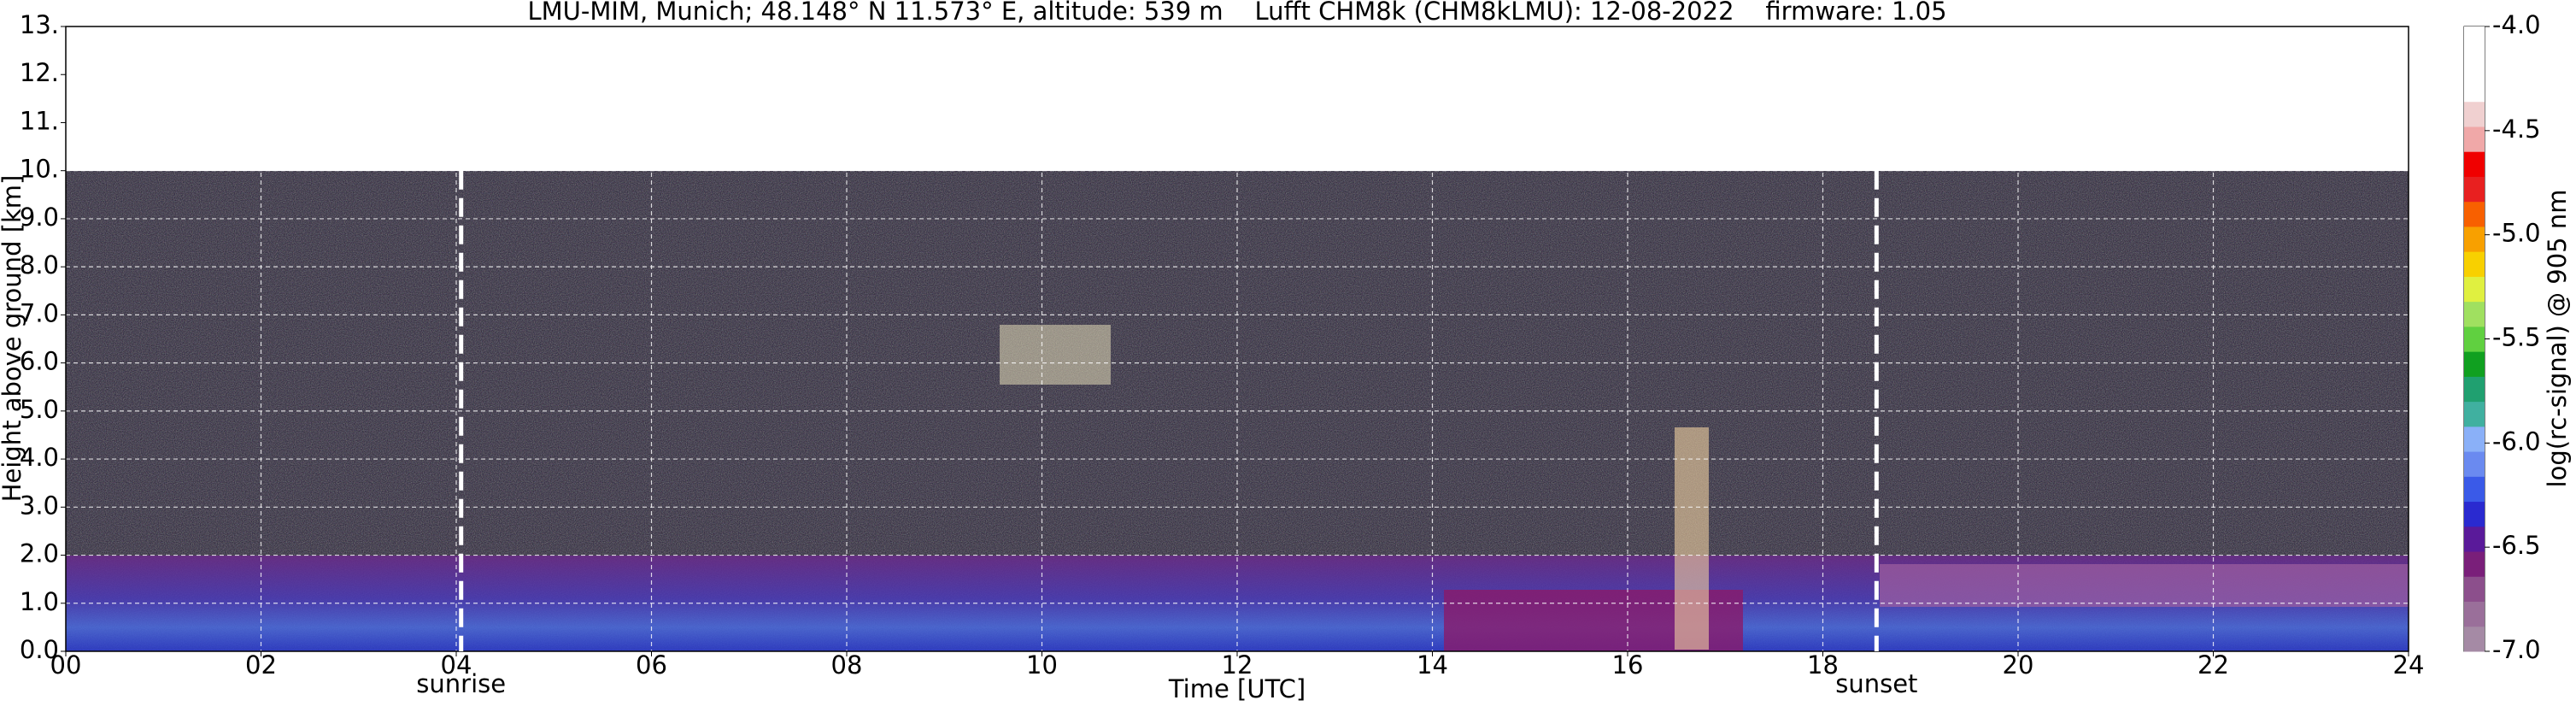 The height and width of the screenshot is (706, 2576). I want to click on x-tick-label: 16, so click(1628, 665).